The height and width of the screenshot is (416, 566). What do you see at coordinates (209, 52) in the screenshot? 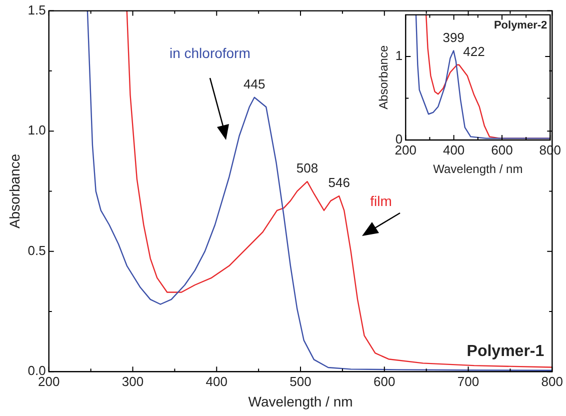
I see `text: in chloroform` at bounding box center [209, 52].